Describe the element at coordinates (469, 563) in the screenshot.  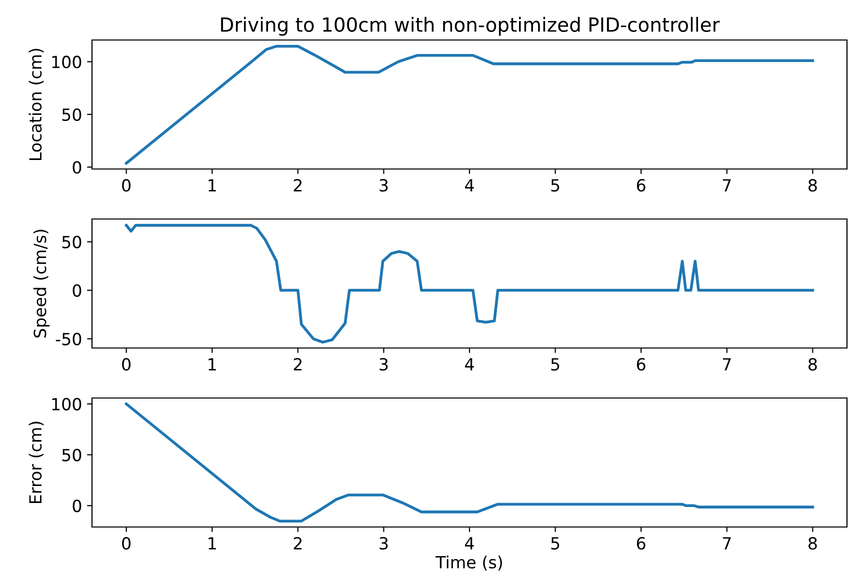
I see `x-axis-title: Time (s)` at that location.